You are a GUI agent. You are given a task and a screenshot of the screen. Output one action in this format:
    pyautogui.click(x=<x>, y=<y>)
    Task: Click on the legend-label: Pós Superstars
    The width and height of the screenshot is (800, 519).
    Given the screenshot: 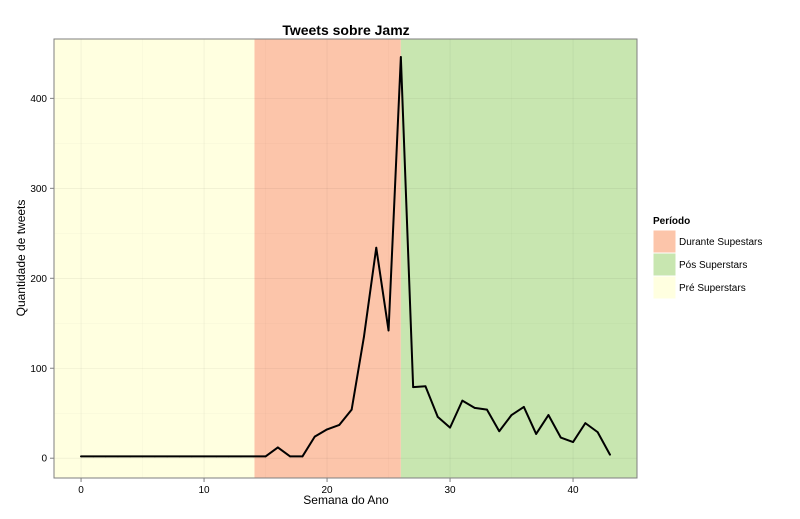 What is the action you would take?
    pyautogui.click(x=713, y=265)
    